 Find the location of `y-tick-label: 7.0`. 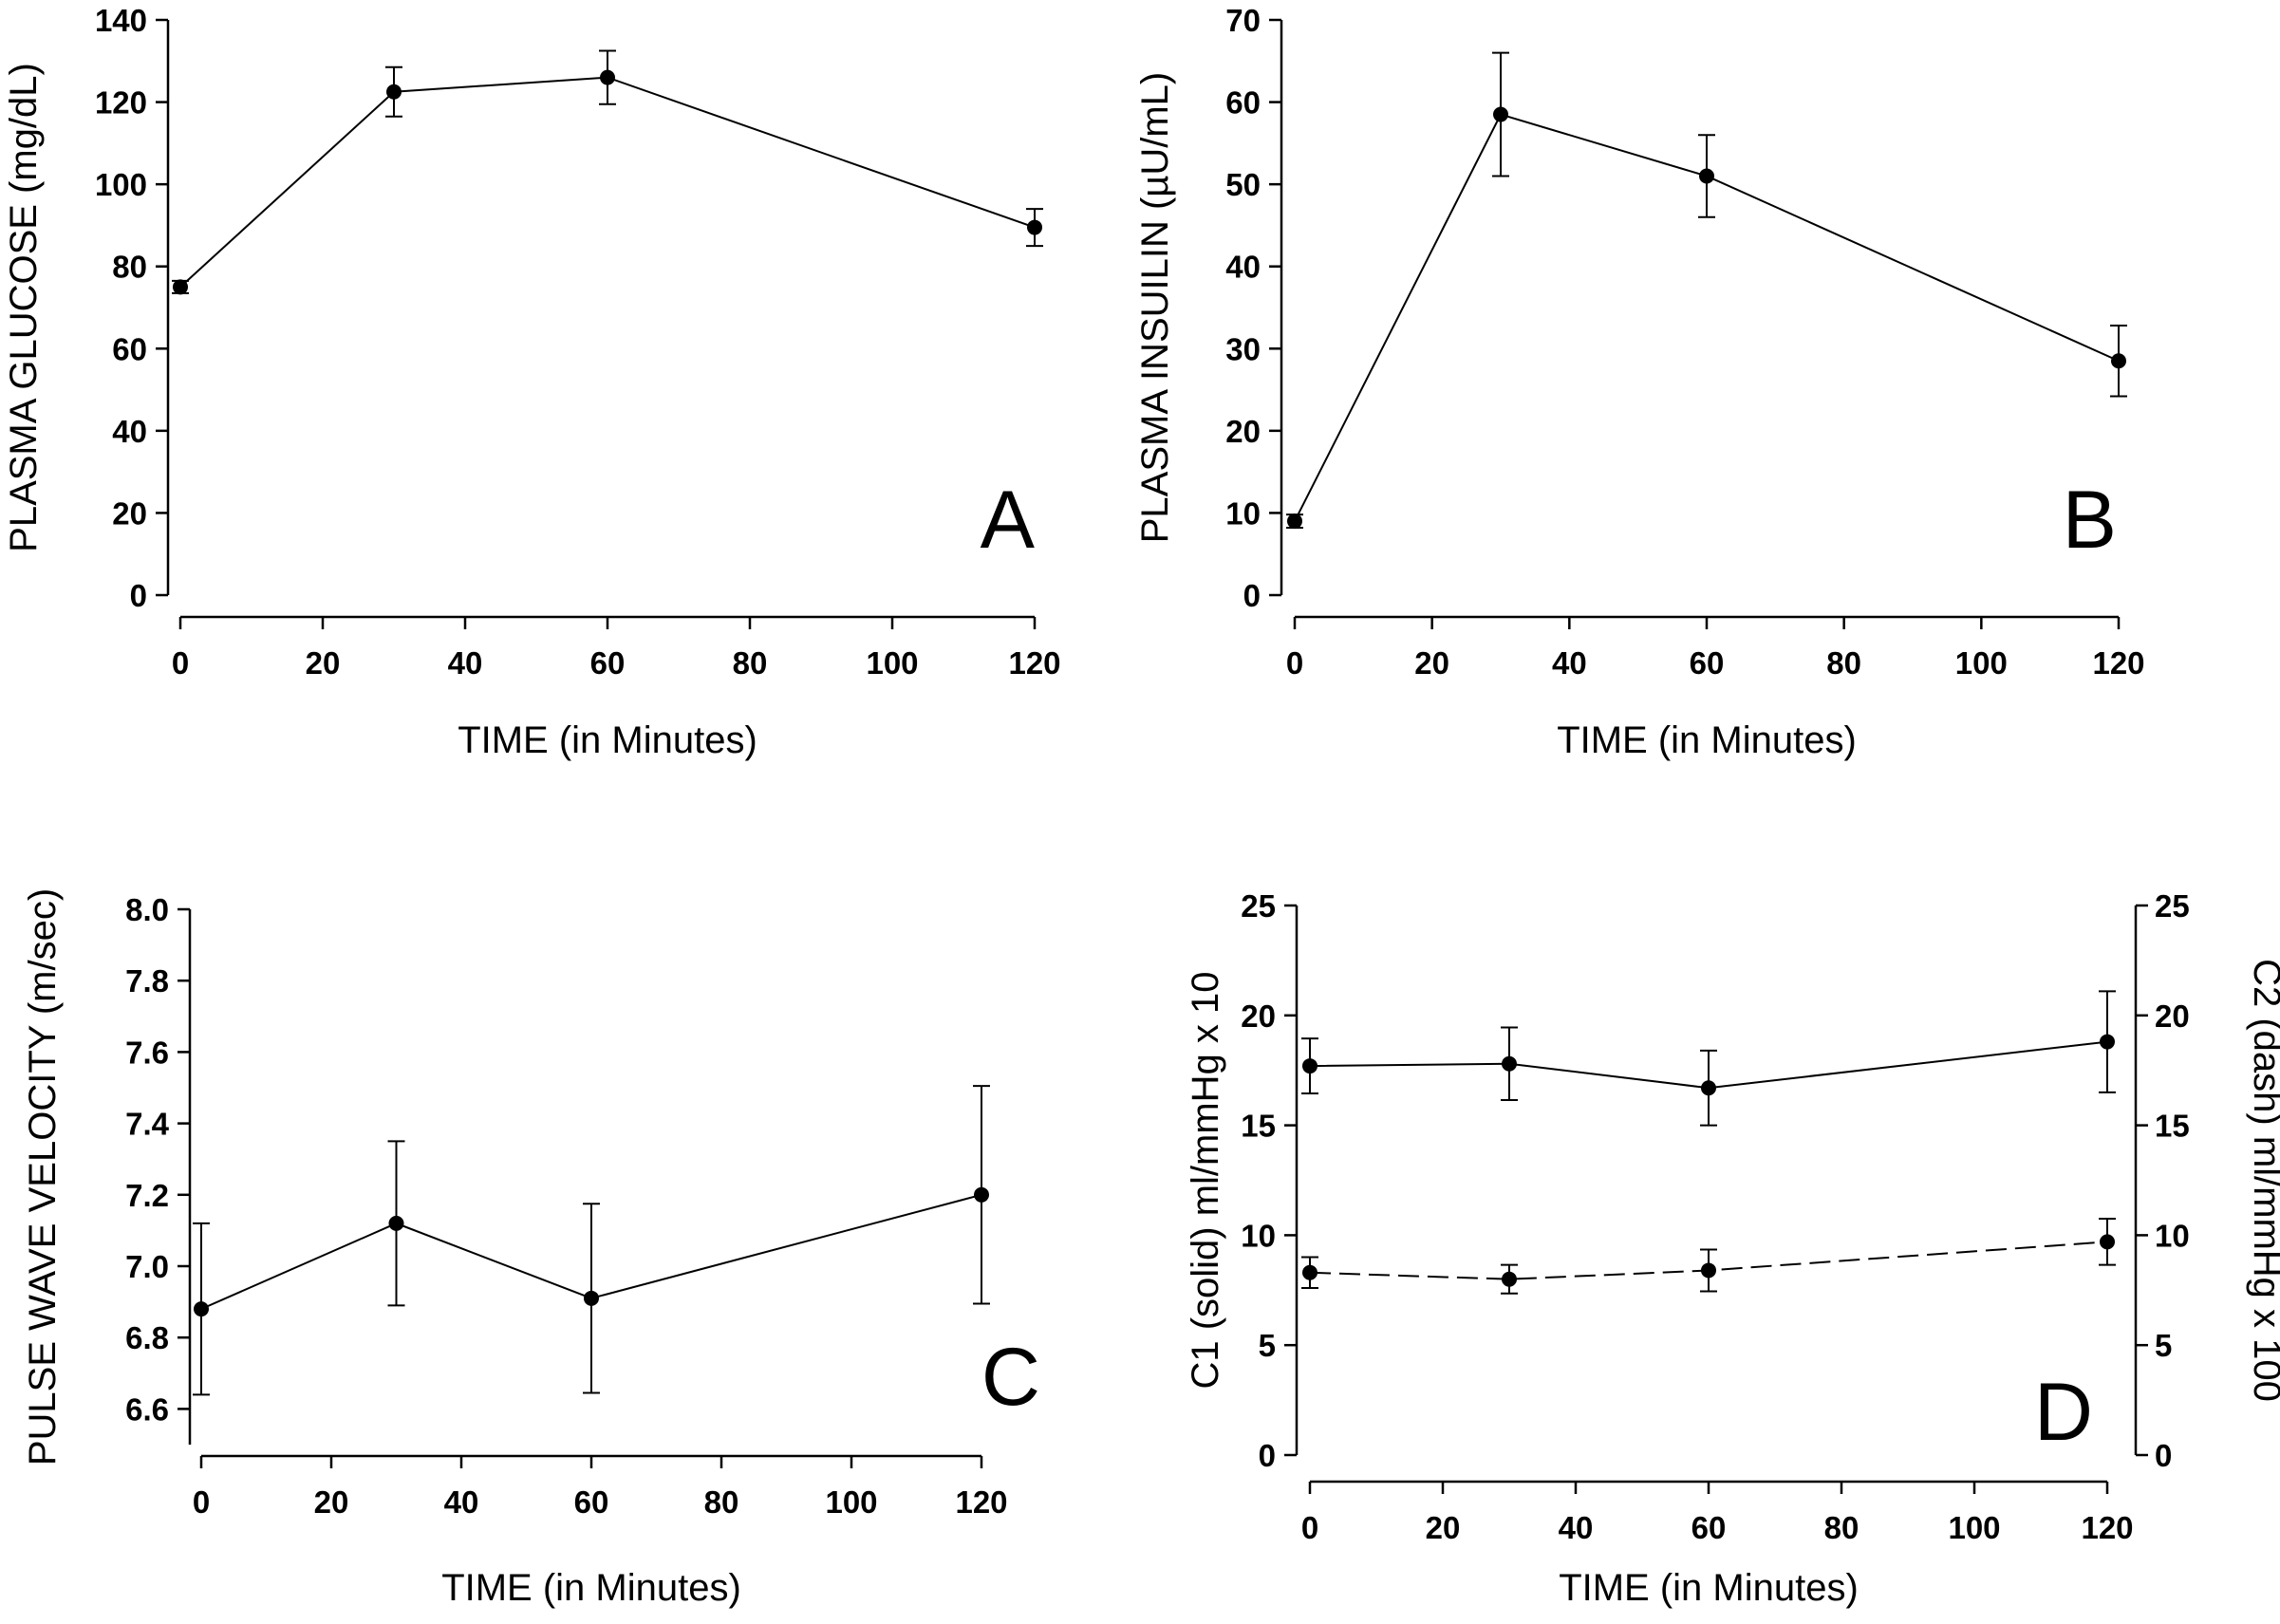

y-tick-label: 7.0 is located at coordinates (147, 1266).